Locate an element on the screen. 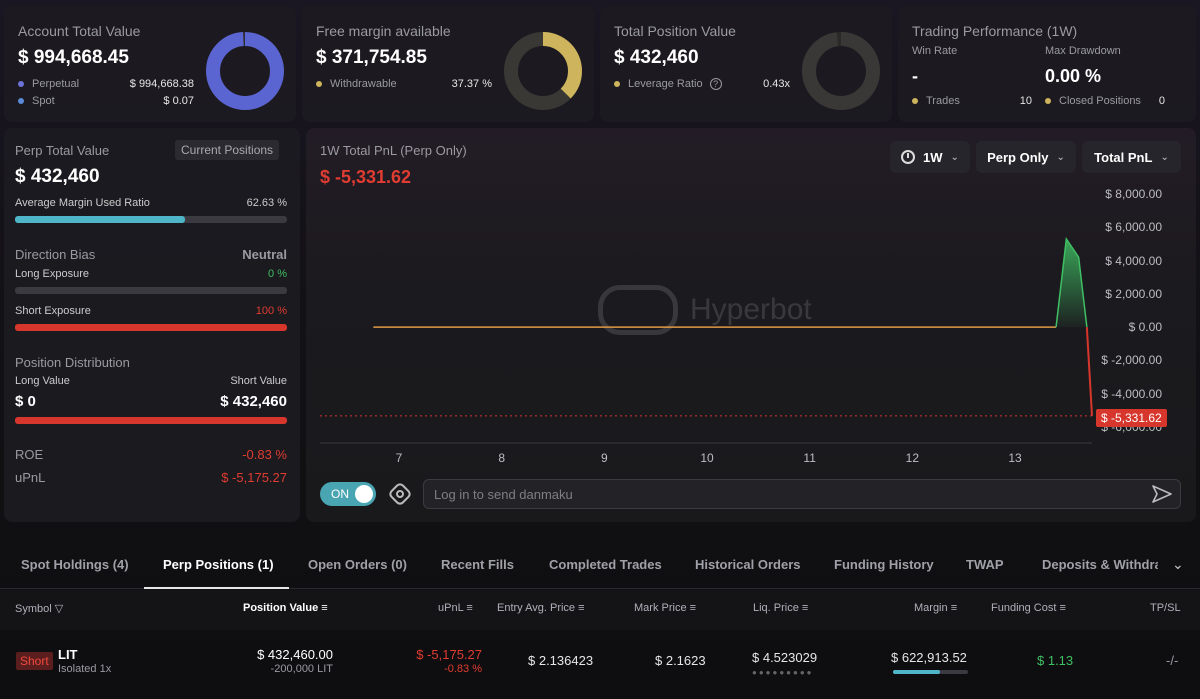 The height and width of the screenshot is (699, 1200). x-tick-label: 7 is located at coordinates (399, 458).